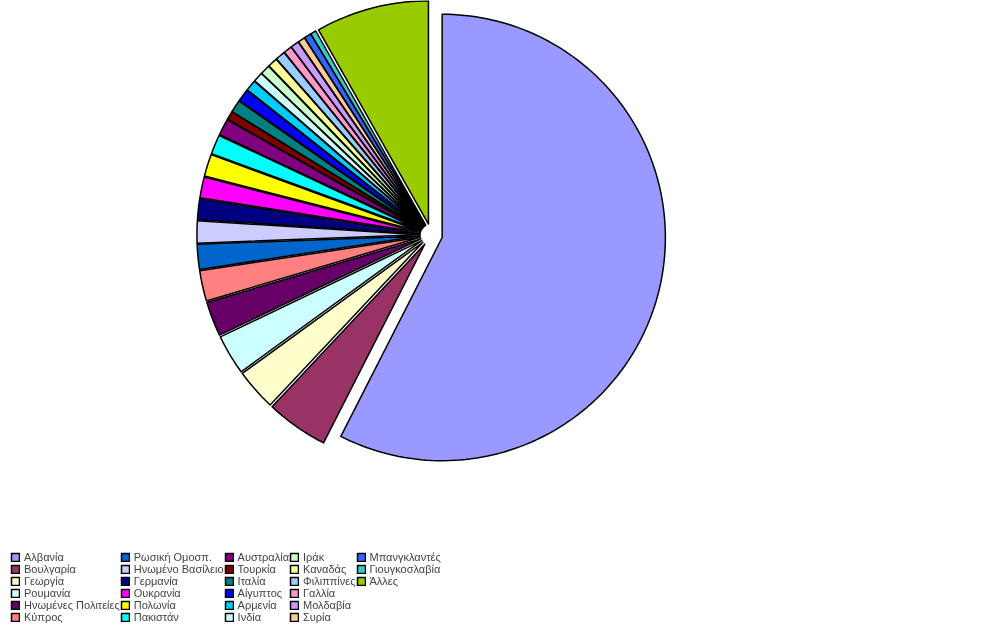 This screenshot has width=1002, height=628. Describe the element at coordinates (405, 569) in the screenshot. I see `legend-label: Γιουγκοσλαβία` at that location.